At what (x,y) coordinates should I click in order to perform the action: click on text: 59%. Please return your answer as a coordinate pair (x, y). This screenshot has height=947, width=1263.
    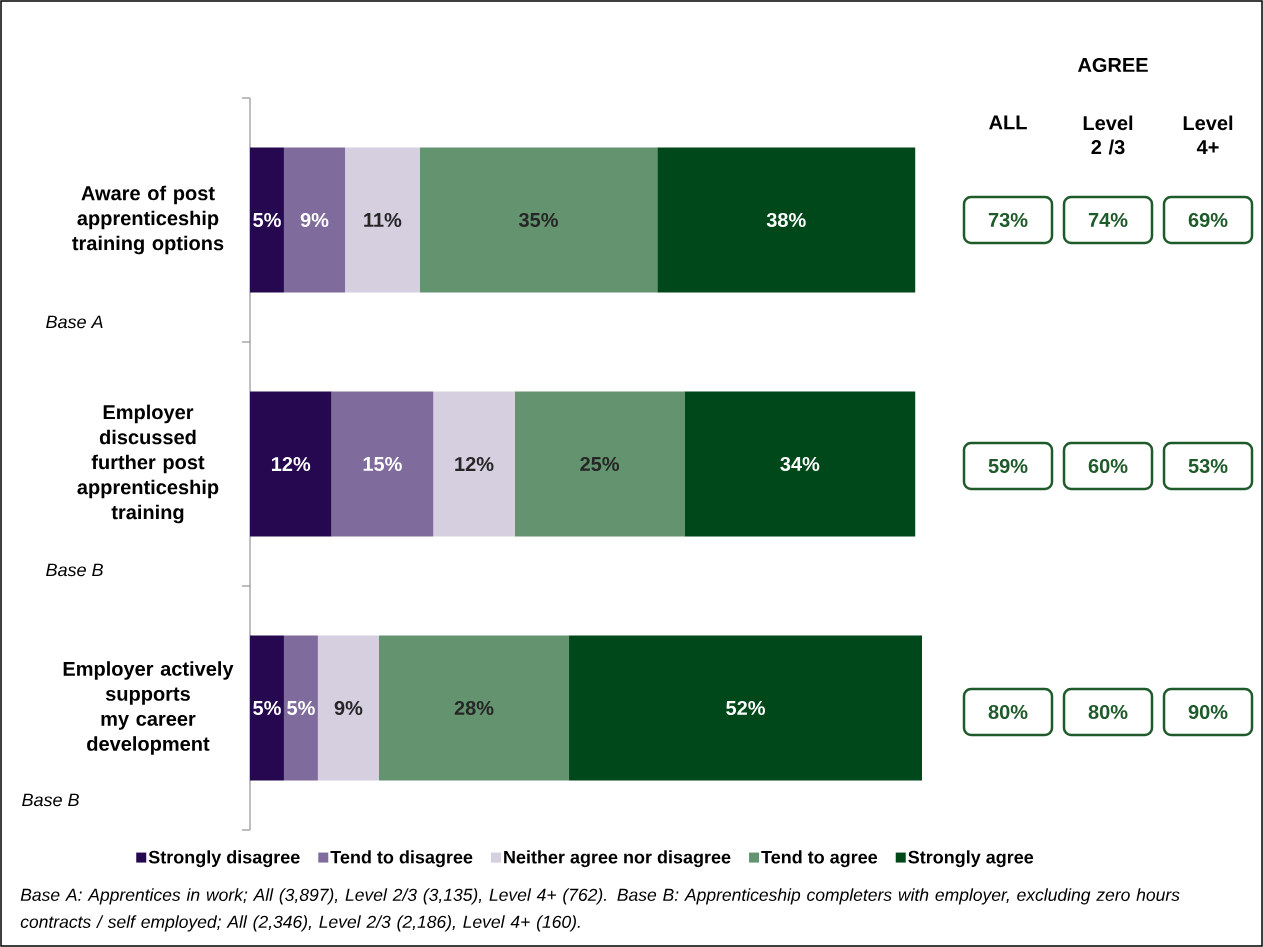
    Looking at the image, I should click on (1008, 466).